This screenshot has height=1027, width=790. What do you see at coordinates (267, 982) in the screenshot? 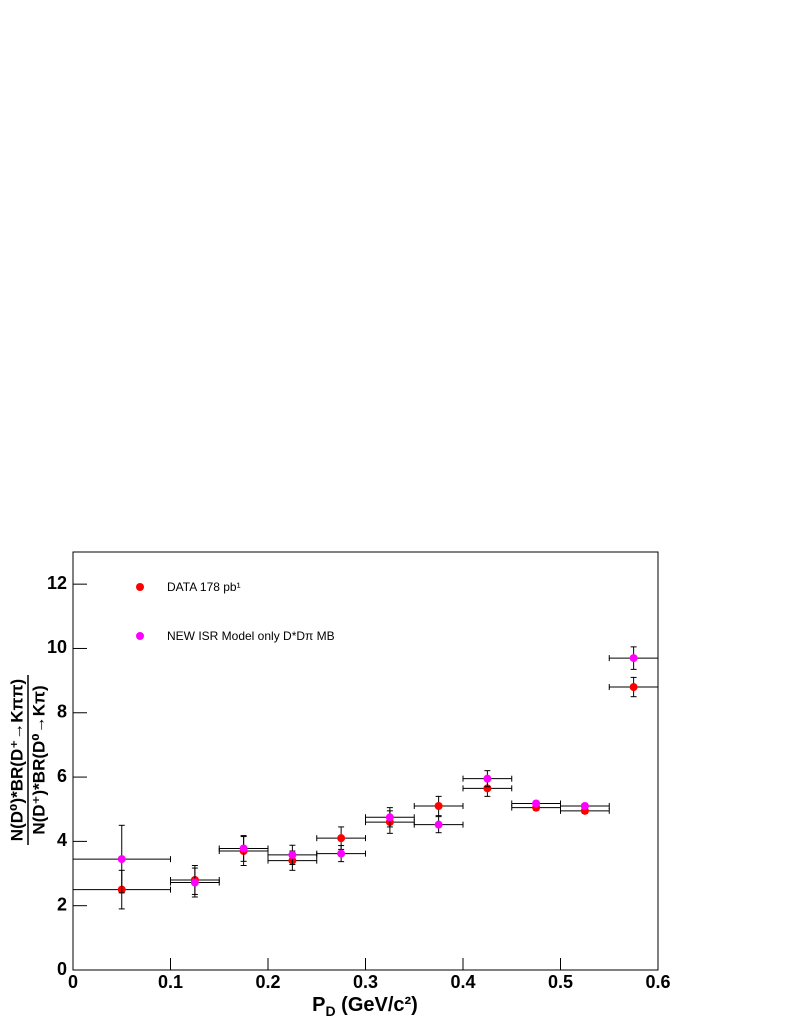
I see `x-tick-label: 0.2` at bounding box center [267, 982].